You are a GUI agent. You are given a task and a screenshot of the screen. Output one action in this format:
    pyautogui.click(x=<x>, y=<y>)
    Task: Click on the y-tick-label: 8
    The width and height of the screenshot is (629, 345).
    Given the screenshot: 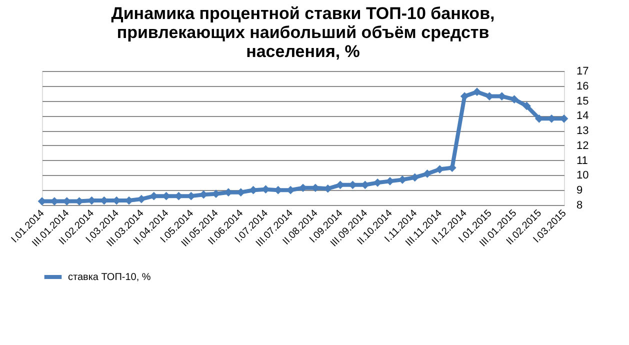 What is the action you would take?
    pyautogui.click(x=579, y=206)
    